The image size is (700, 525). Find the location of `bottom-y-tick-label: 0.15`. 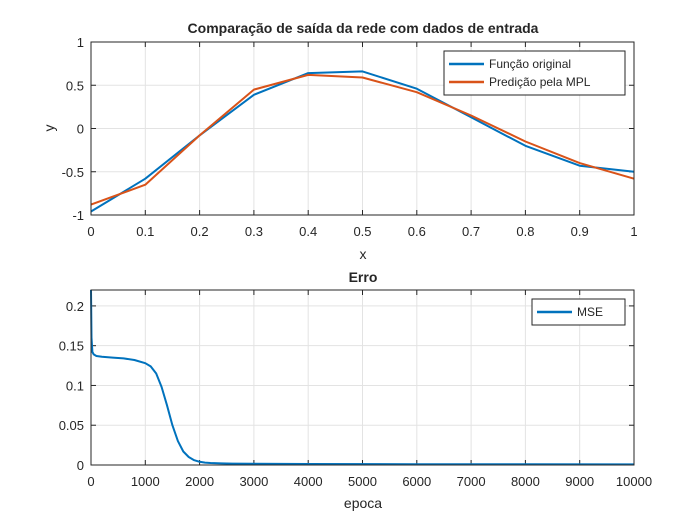

bottom-y-tick-label: 0.15 is located at coordinates (71, 346).